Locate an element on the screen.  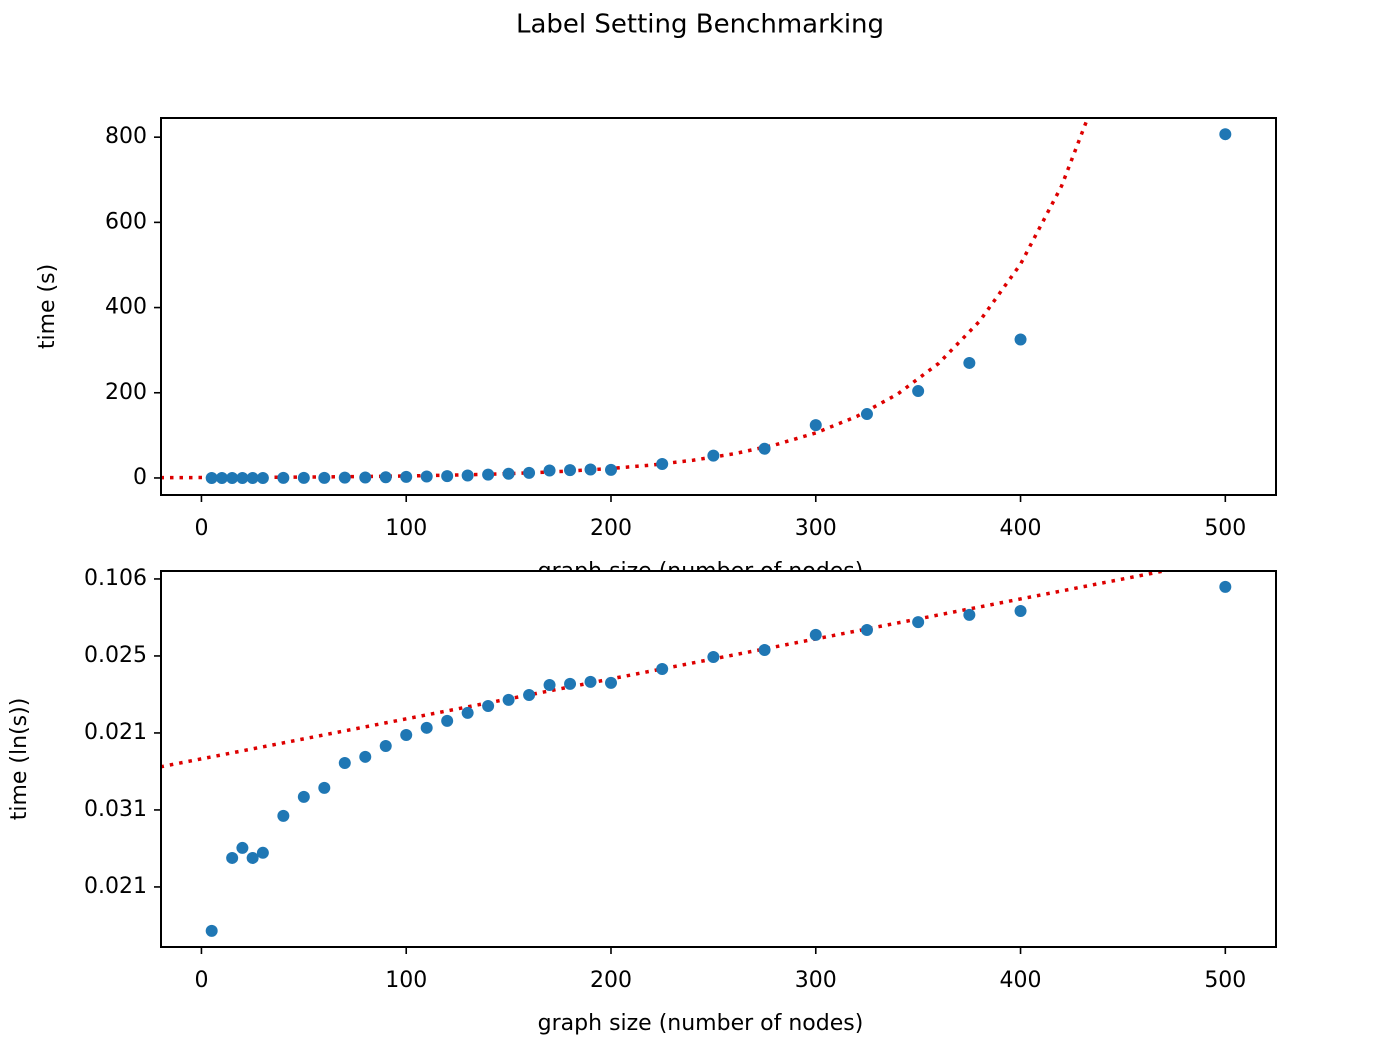
y-tick-label: 0 is located at coordinates (140, 477).